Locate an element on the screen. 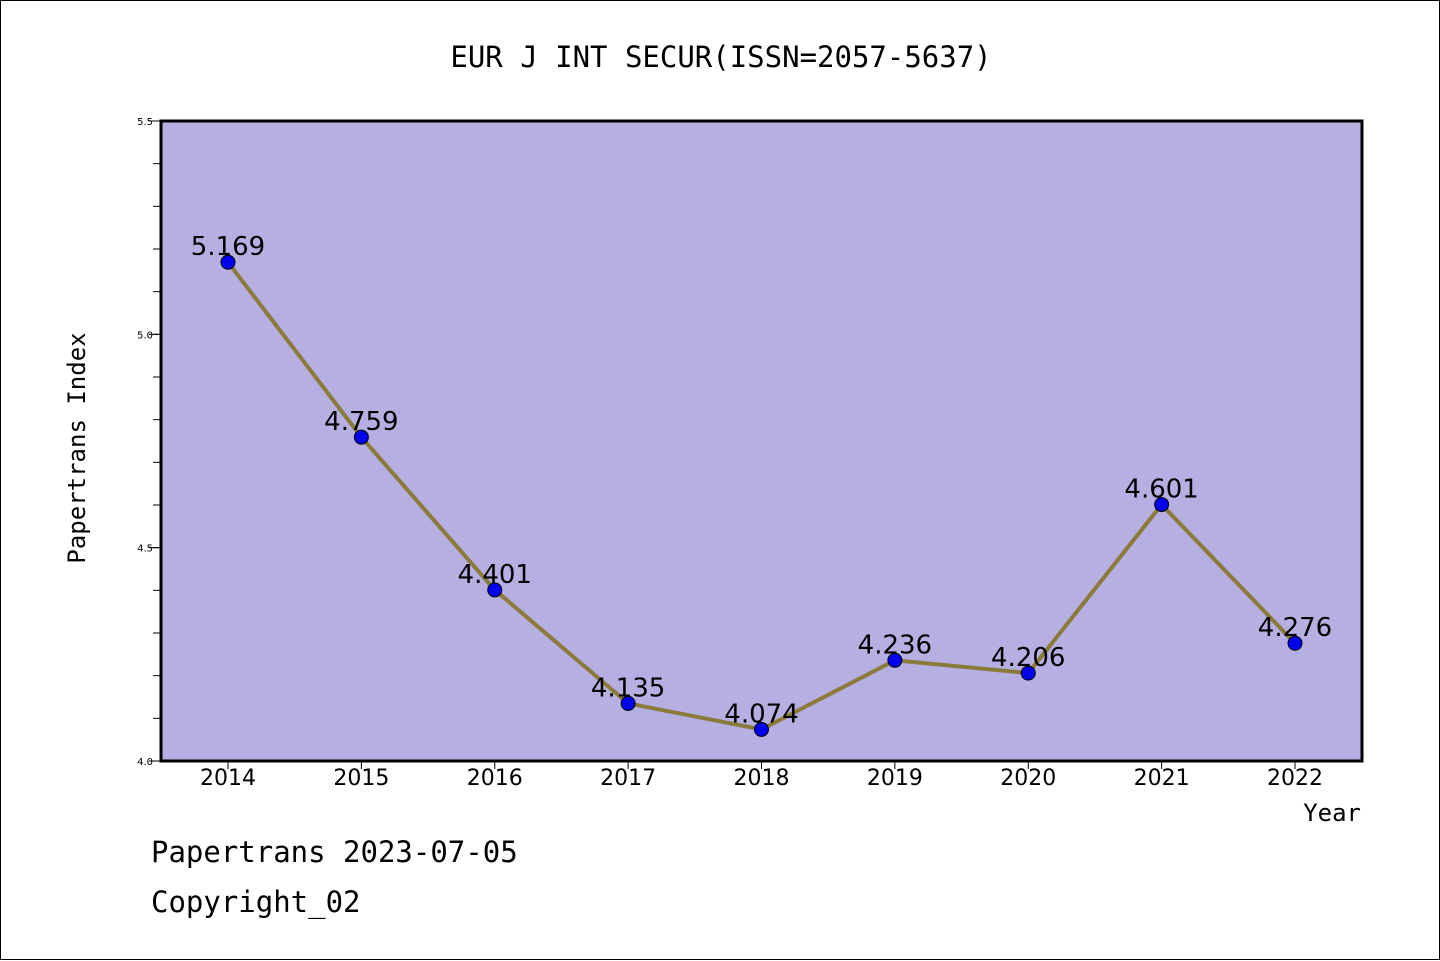  data-label: 4.401 is located at coordinates (495, 575).